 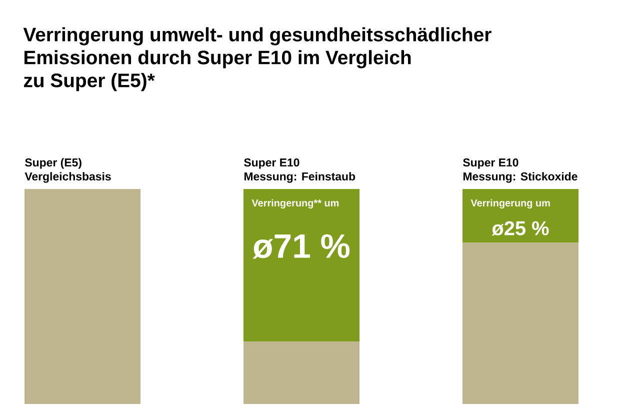 I want to click on annotation: Verringerung um, so click(x=510, y=204).